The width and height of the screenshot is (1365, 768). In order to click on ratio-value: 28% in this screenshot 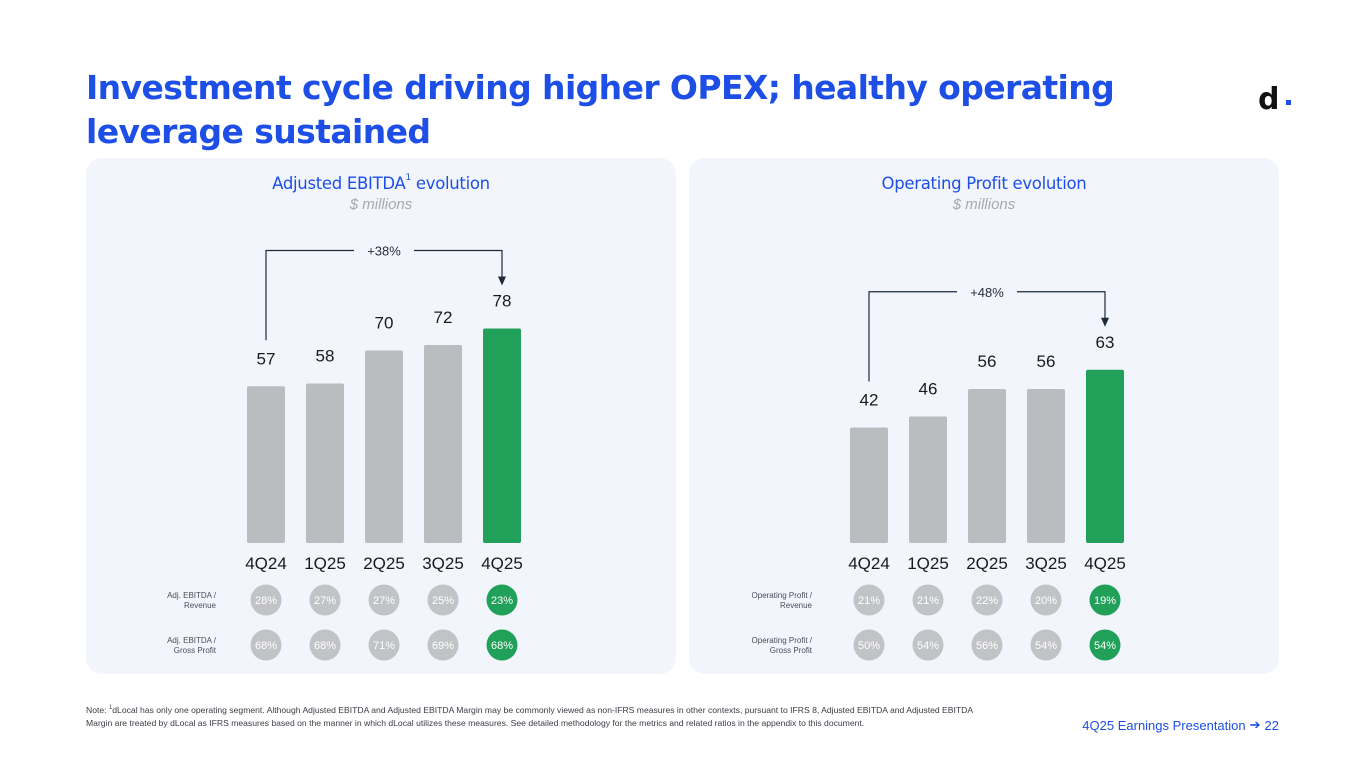, I will do `click(266, 601)`.